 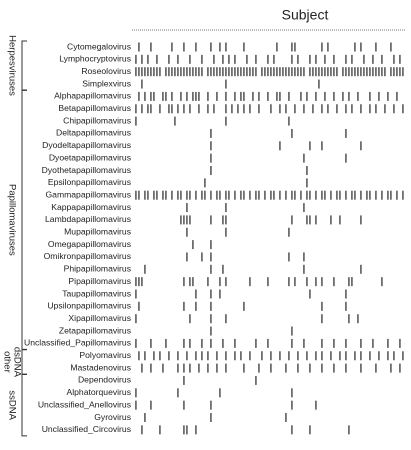 What do you see at coordinates (89, 182) in the screenshot?
I see `row-label: Epsilonpapillomavirus` at bounding box center [89, 182].